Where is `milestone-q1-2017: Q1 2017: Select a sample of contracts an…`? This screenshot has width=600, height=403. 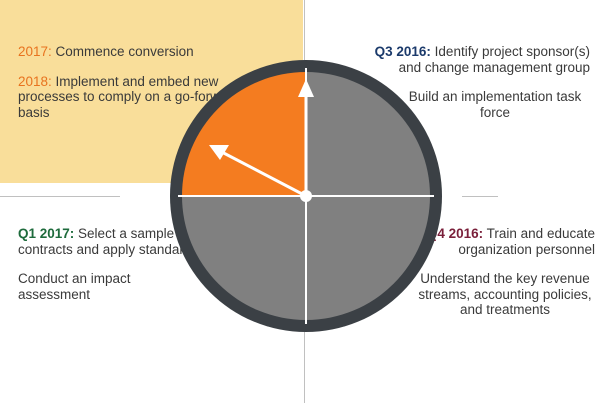 milestone-q1-2017: Q1 2017: Select a sample of contracts an… is located at coordinates (105, 241).